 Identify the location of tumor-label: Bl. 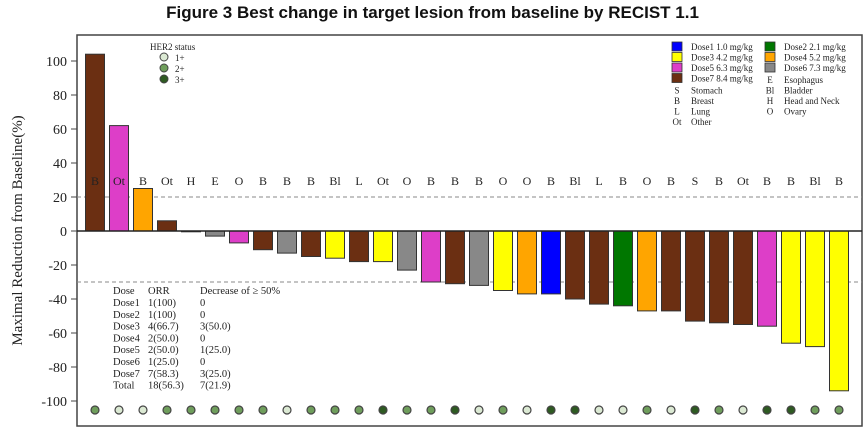
(575, 181).